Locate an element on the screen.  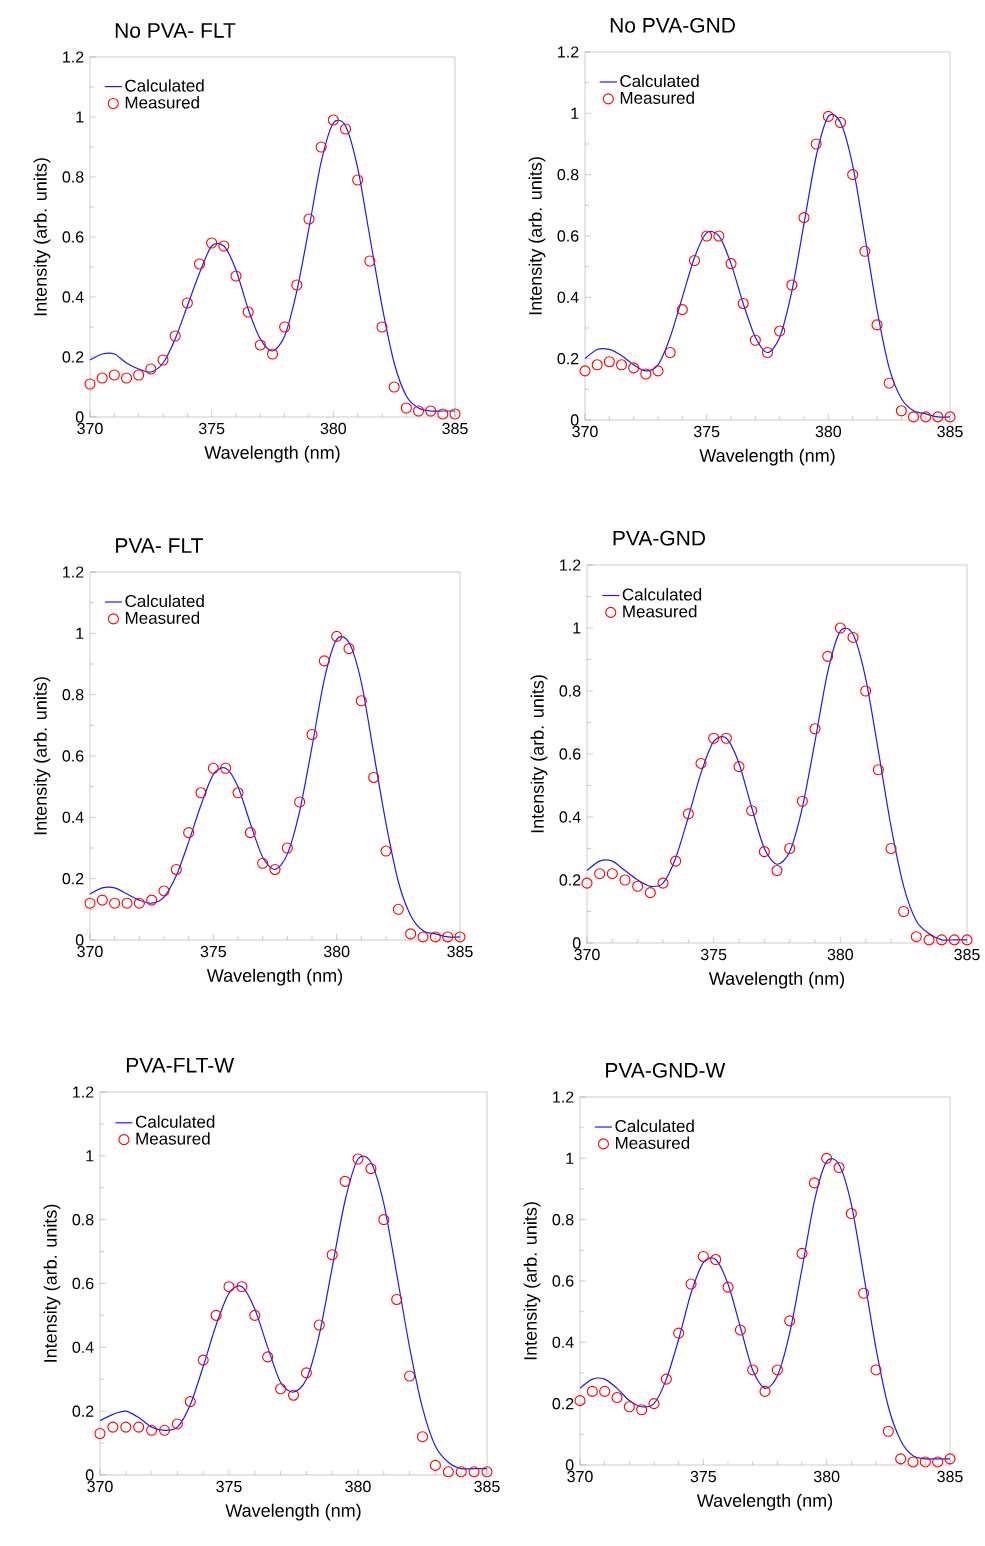
y-tick-label: 1 is located at coordinates (575, 113).